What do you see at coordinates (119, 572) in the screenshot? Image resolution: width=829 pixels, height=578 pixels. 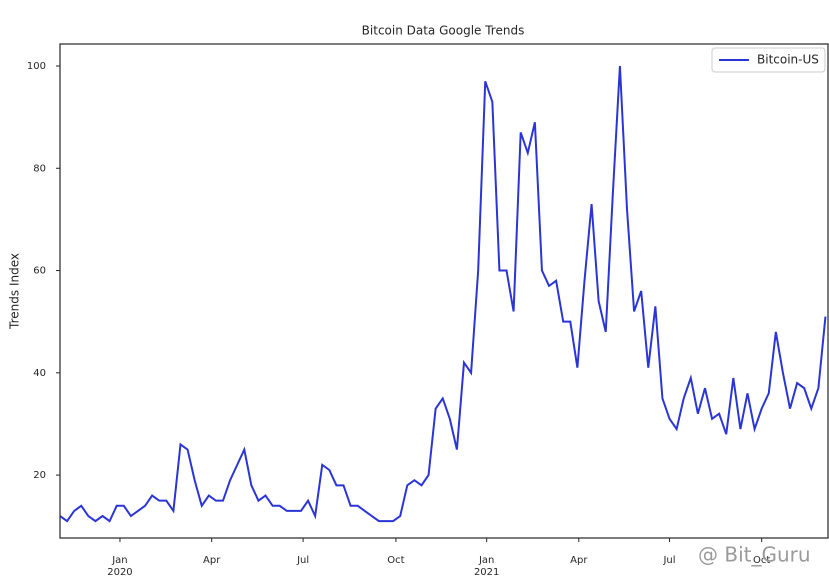 I see `x-year-label: 2020` at bounding box center [119, 572].